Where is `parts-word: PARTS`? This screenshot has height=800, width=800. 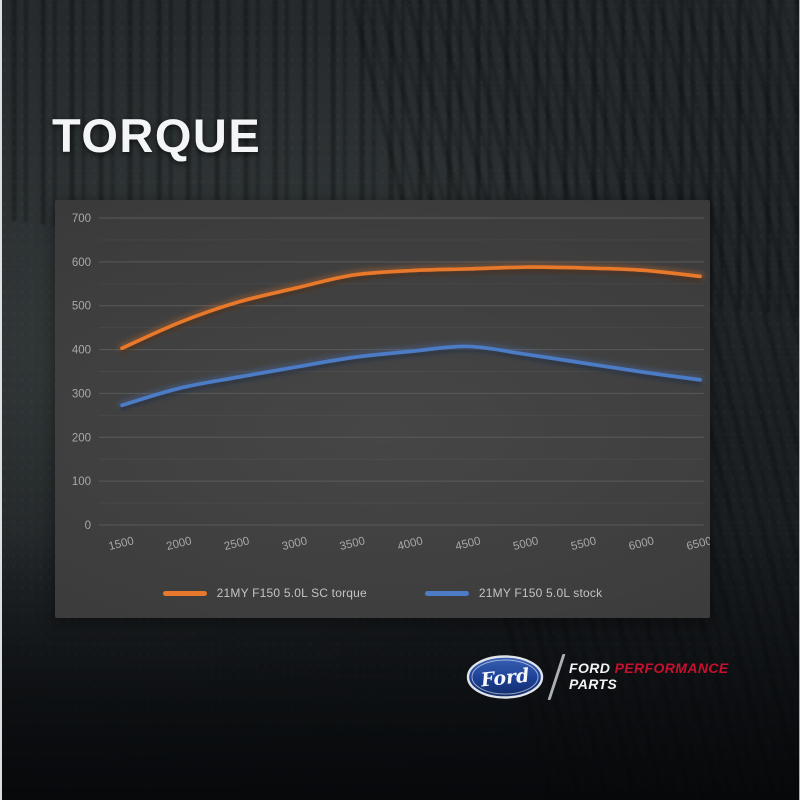
parts-word: PARTS is located at coordinates (593, 684).